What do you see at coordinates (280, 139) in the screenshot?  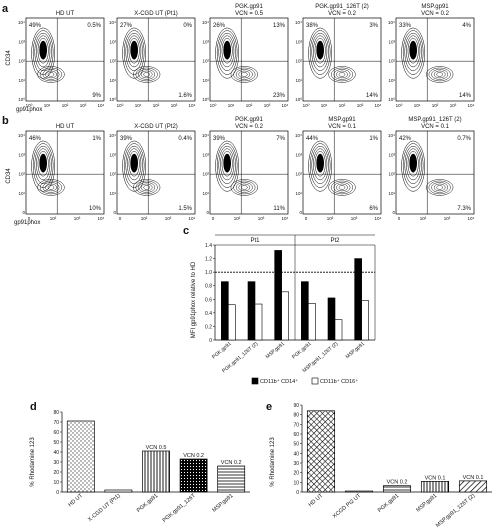 I see `quadrant-ur-percent: 7%` at bounding box center [280, 139].